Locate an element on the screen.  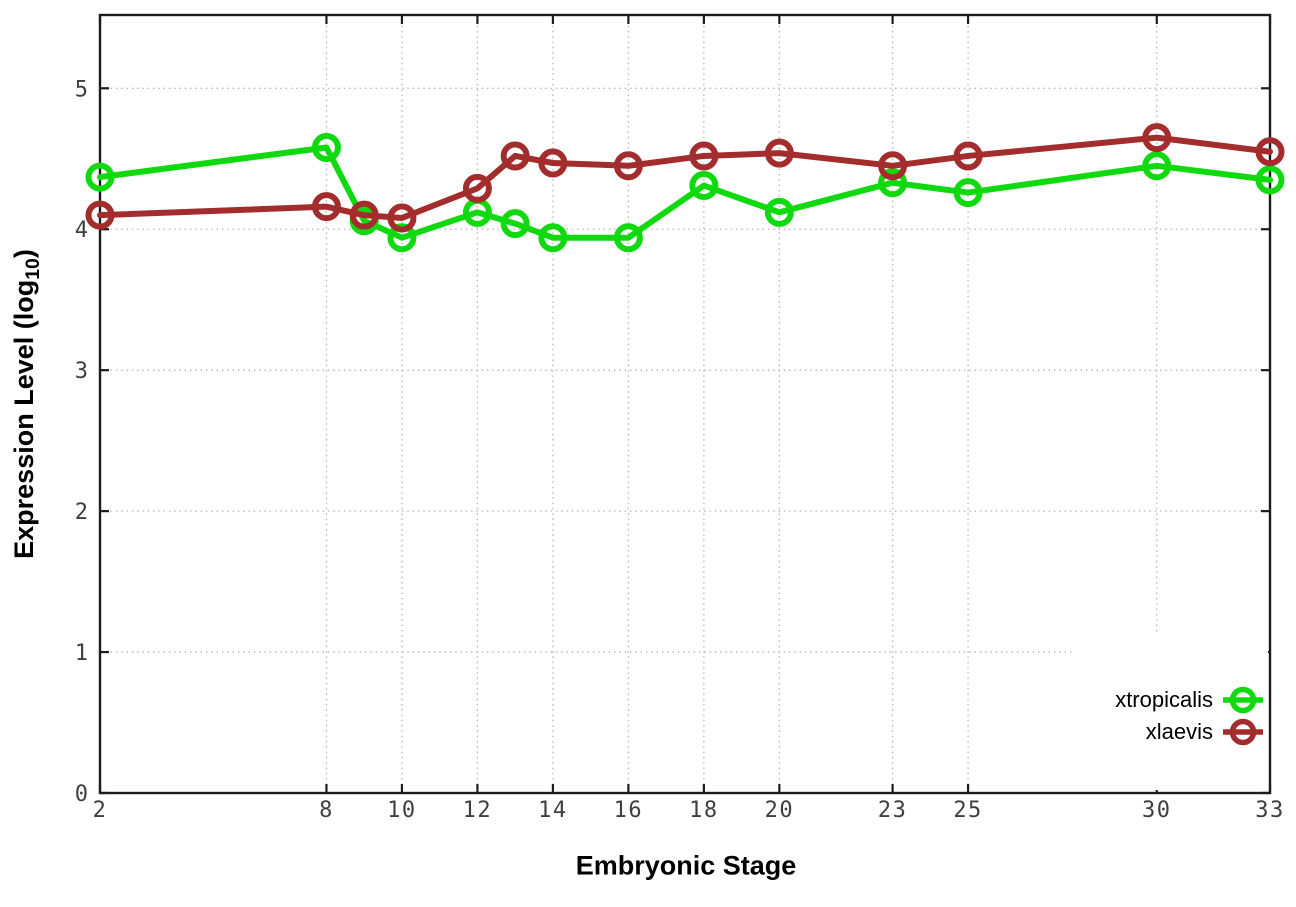
x-tick-label-20: 20 is located at coordinates (780, 810).